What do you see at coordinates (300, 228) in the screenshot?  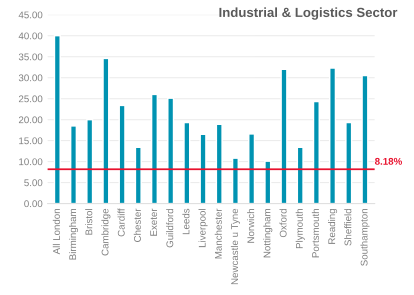 I see `x-tick-label: Plymouth` at bounding box center [300, 228].